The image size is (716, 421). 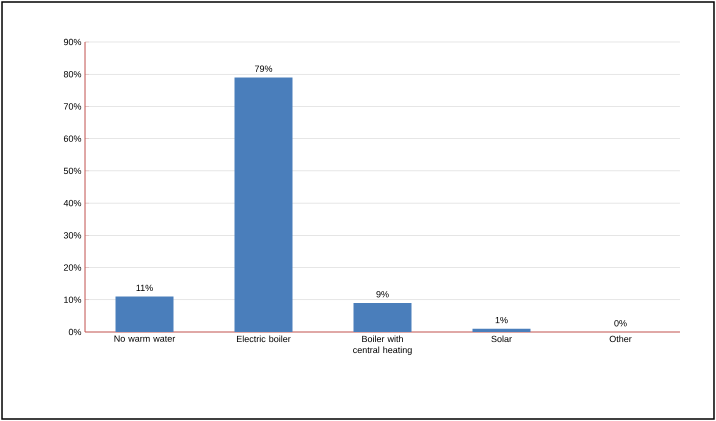 I want to click on y-tick-label: 70%, so click(x=73, y=106).